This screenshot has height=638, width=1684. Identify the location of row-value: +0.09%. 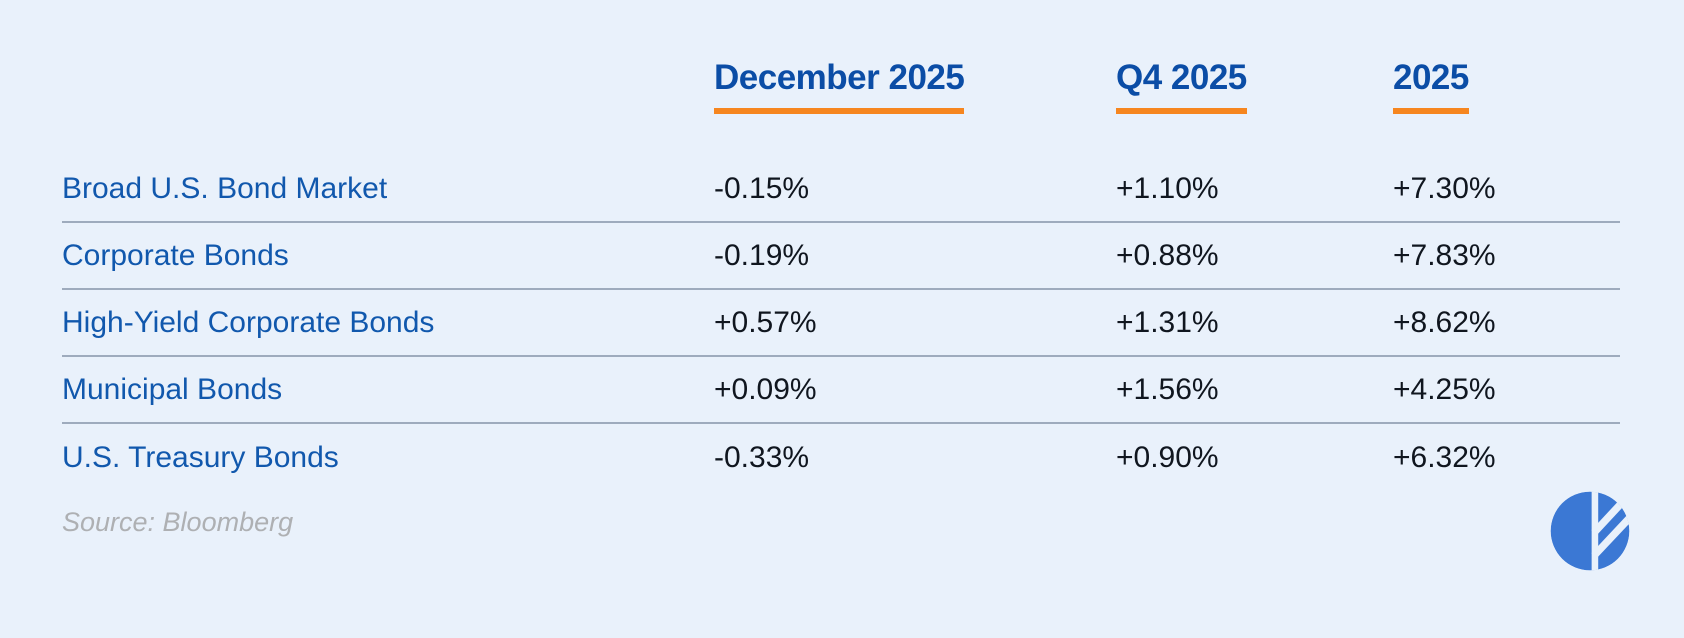
(765, 389).